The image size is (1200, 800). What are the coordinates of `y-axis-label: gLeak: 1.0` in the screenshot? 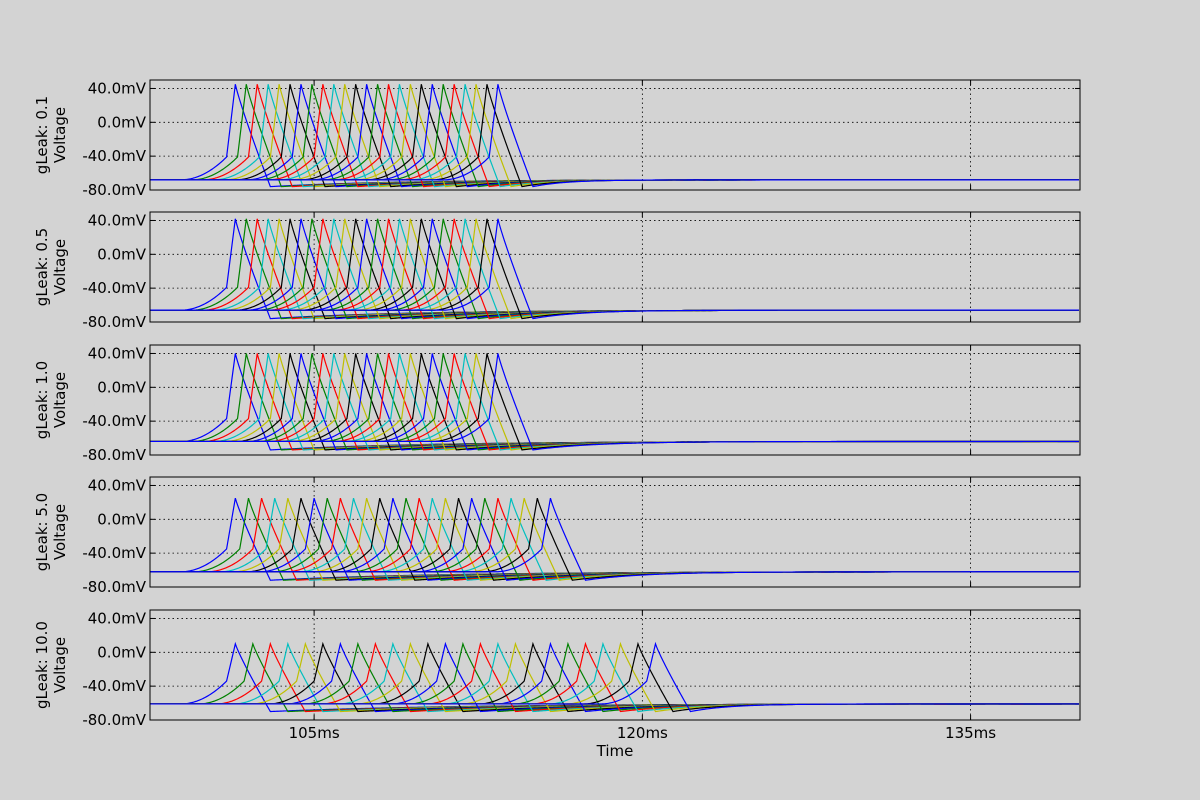 It's located at (42, 400).